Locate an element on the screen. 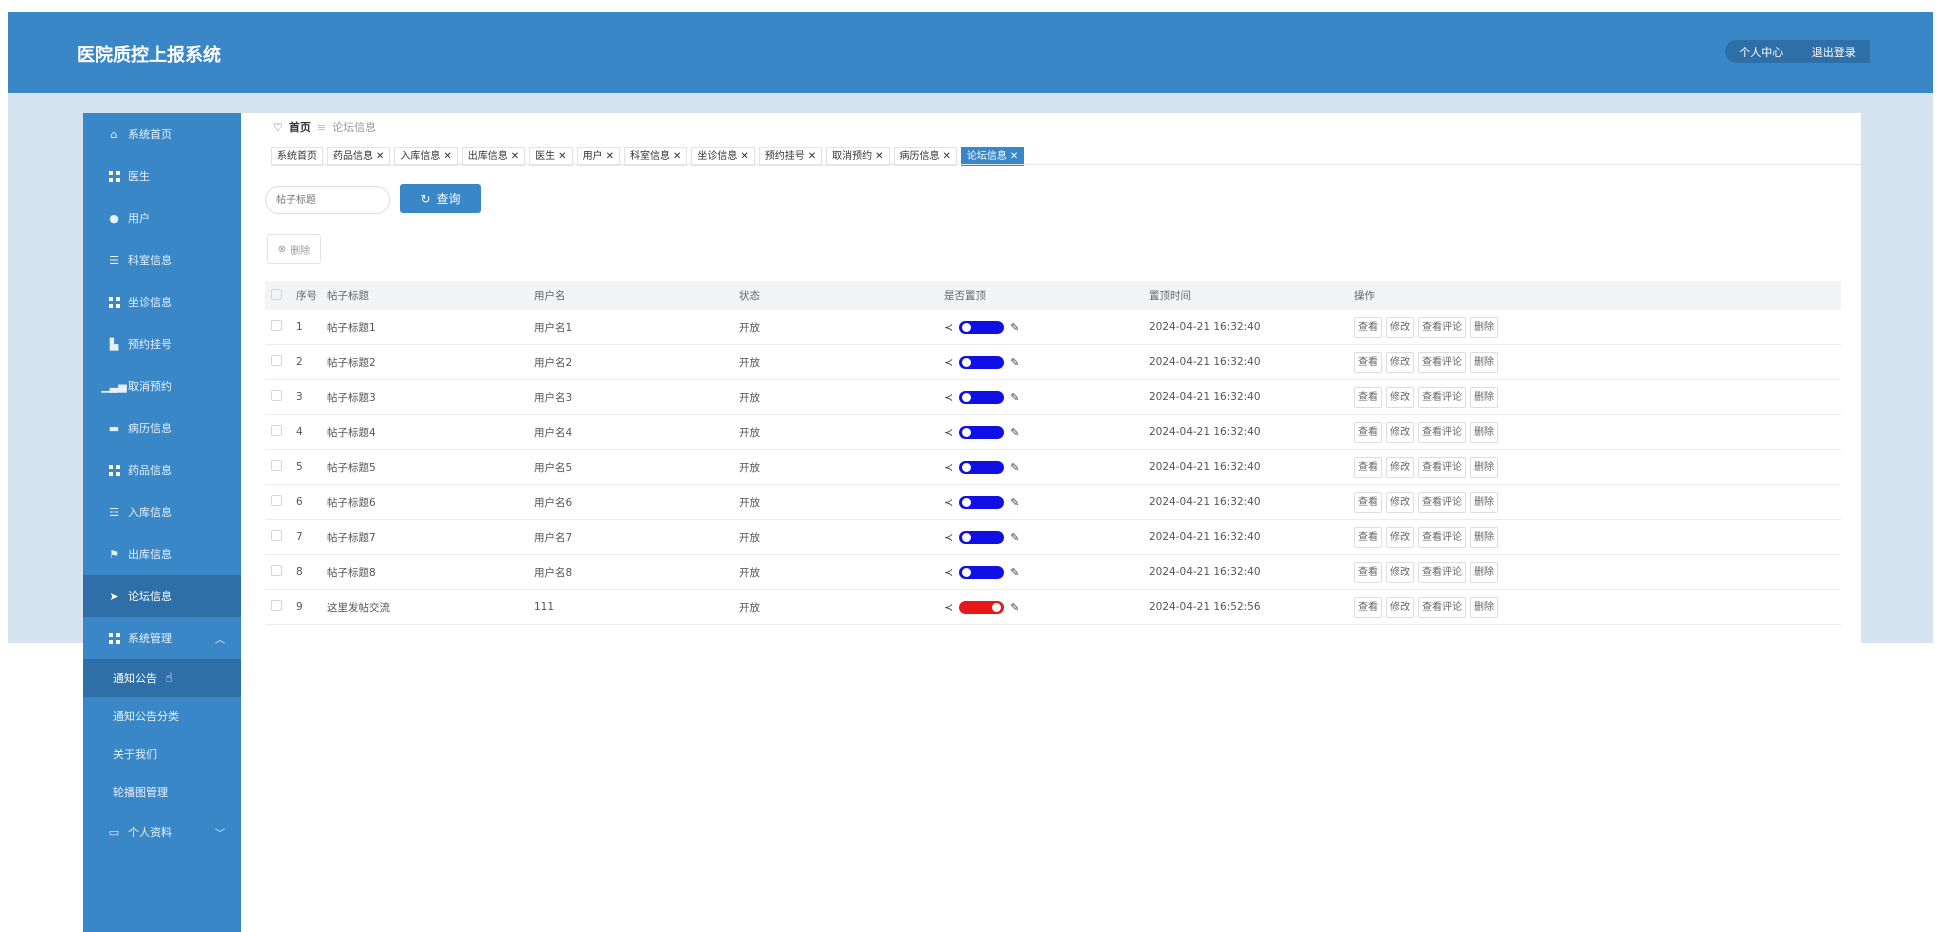 This screenshot has height=932, width=1944. sidebar-item-appointment: ▙ 预约挂号 is located at coordinates (162, 344).